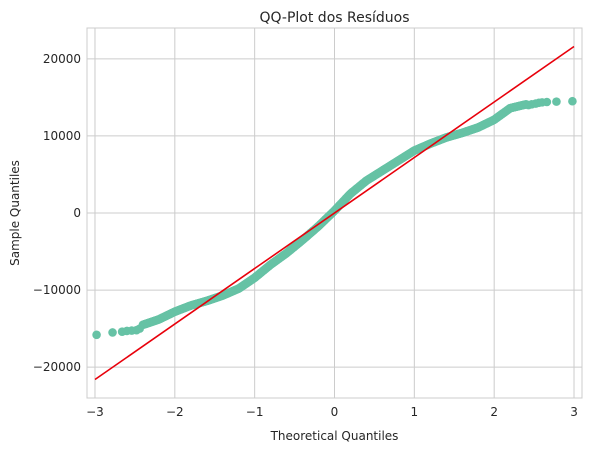 The width and height of the screenshot is (592, 453). I want to click on chart-title: QQ-Plot dos Resíduos, so click(334, 18).